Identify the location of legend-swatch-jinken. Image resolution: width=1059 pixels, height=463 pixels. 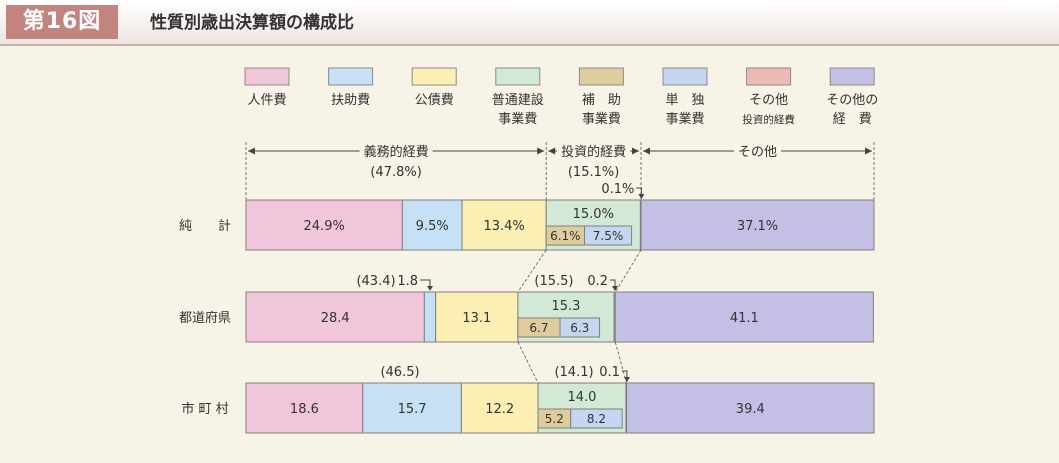
(267, 76).